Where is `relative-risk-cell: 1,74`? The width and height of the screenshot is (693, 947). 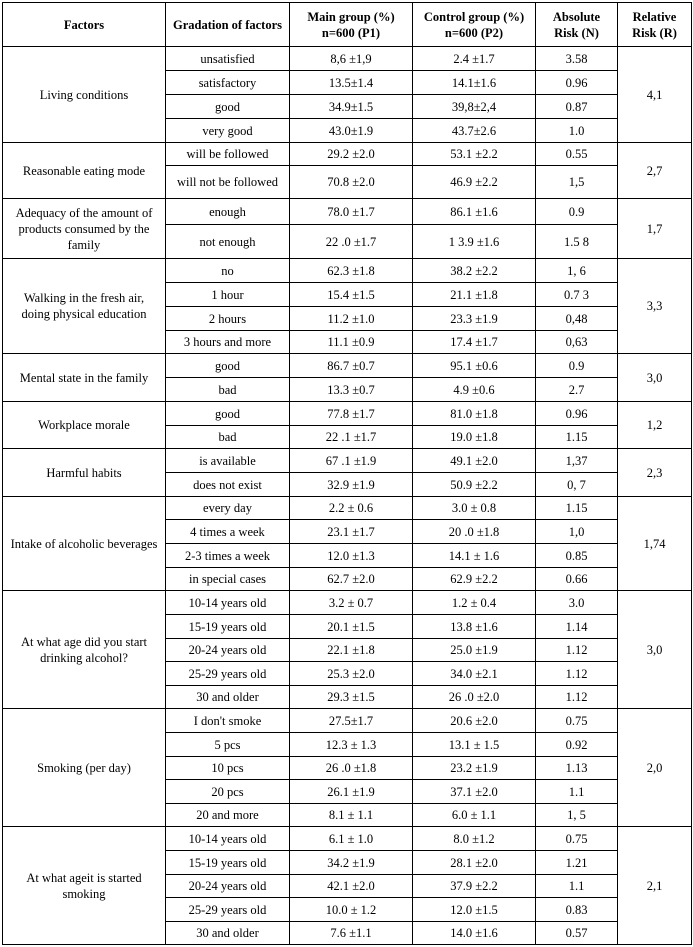
relative-risk-cell: 1,74 is located at coordinates (654, 543).